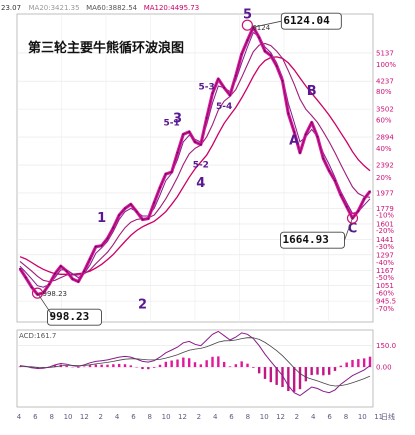  What do you see at coordinates (106, 48) in the screenshot?
I see `chart-title: 第三轮主要牛熊循环波浪图` at bounding box center [106, 48].